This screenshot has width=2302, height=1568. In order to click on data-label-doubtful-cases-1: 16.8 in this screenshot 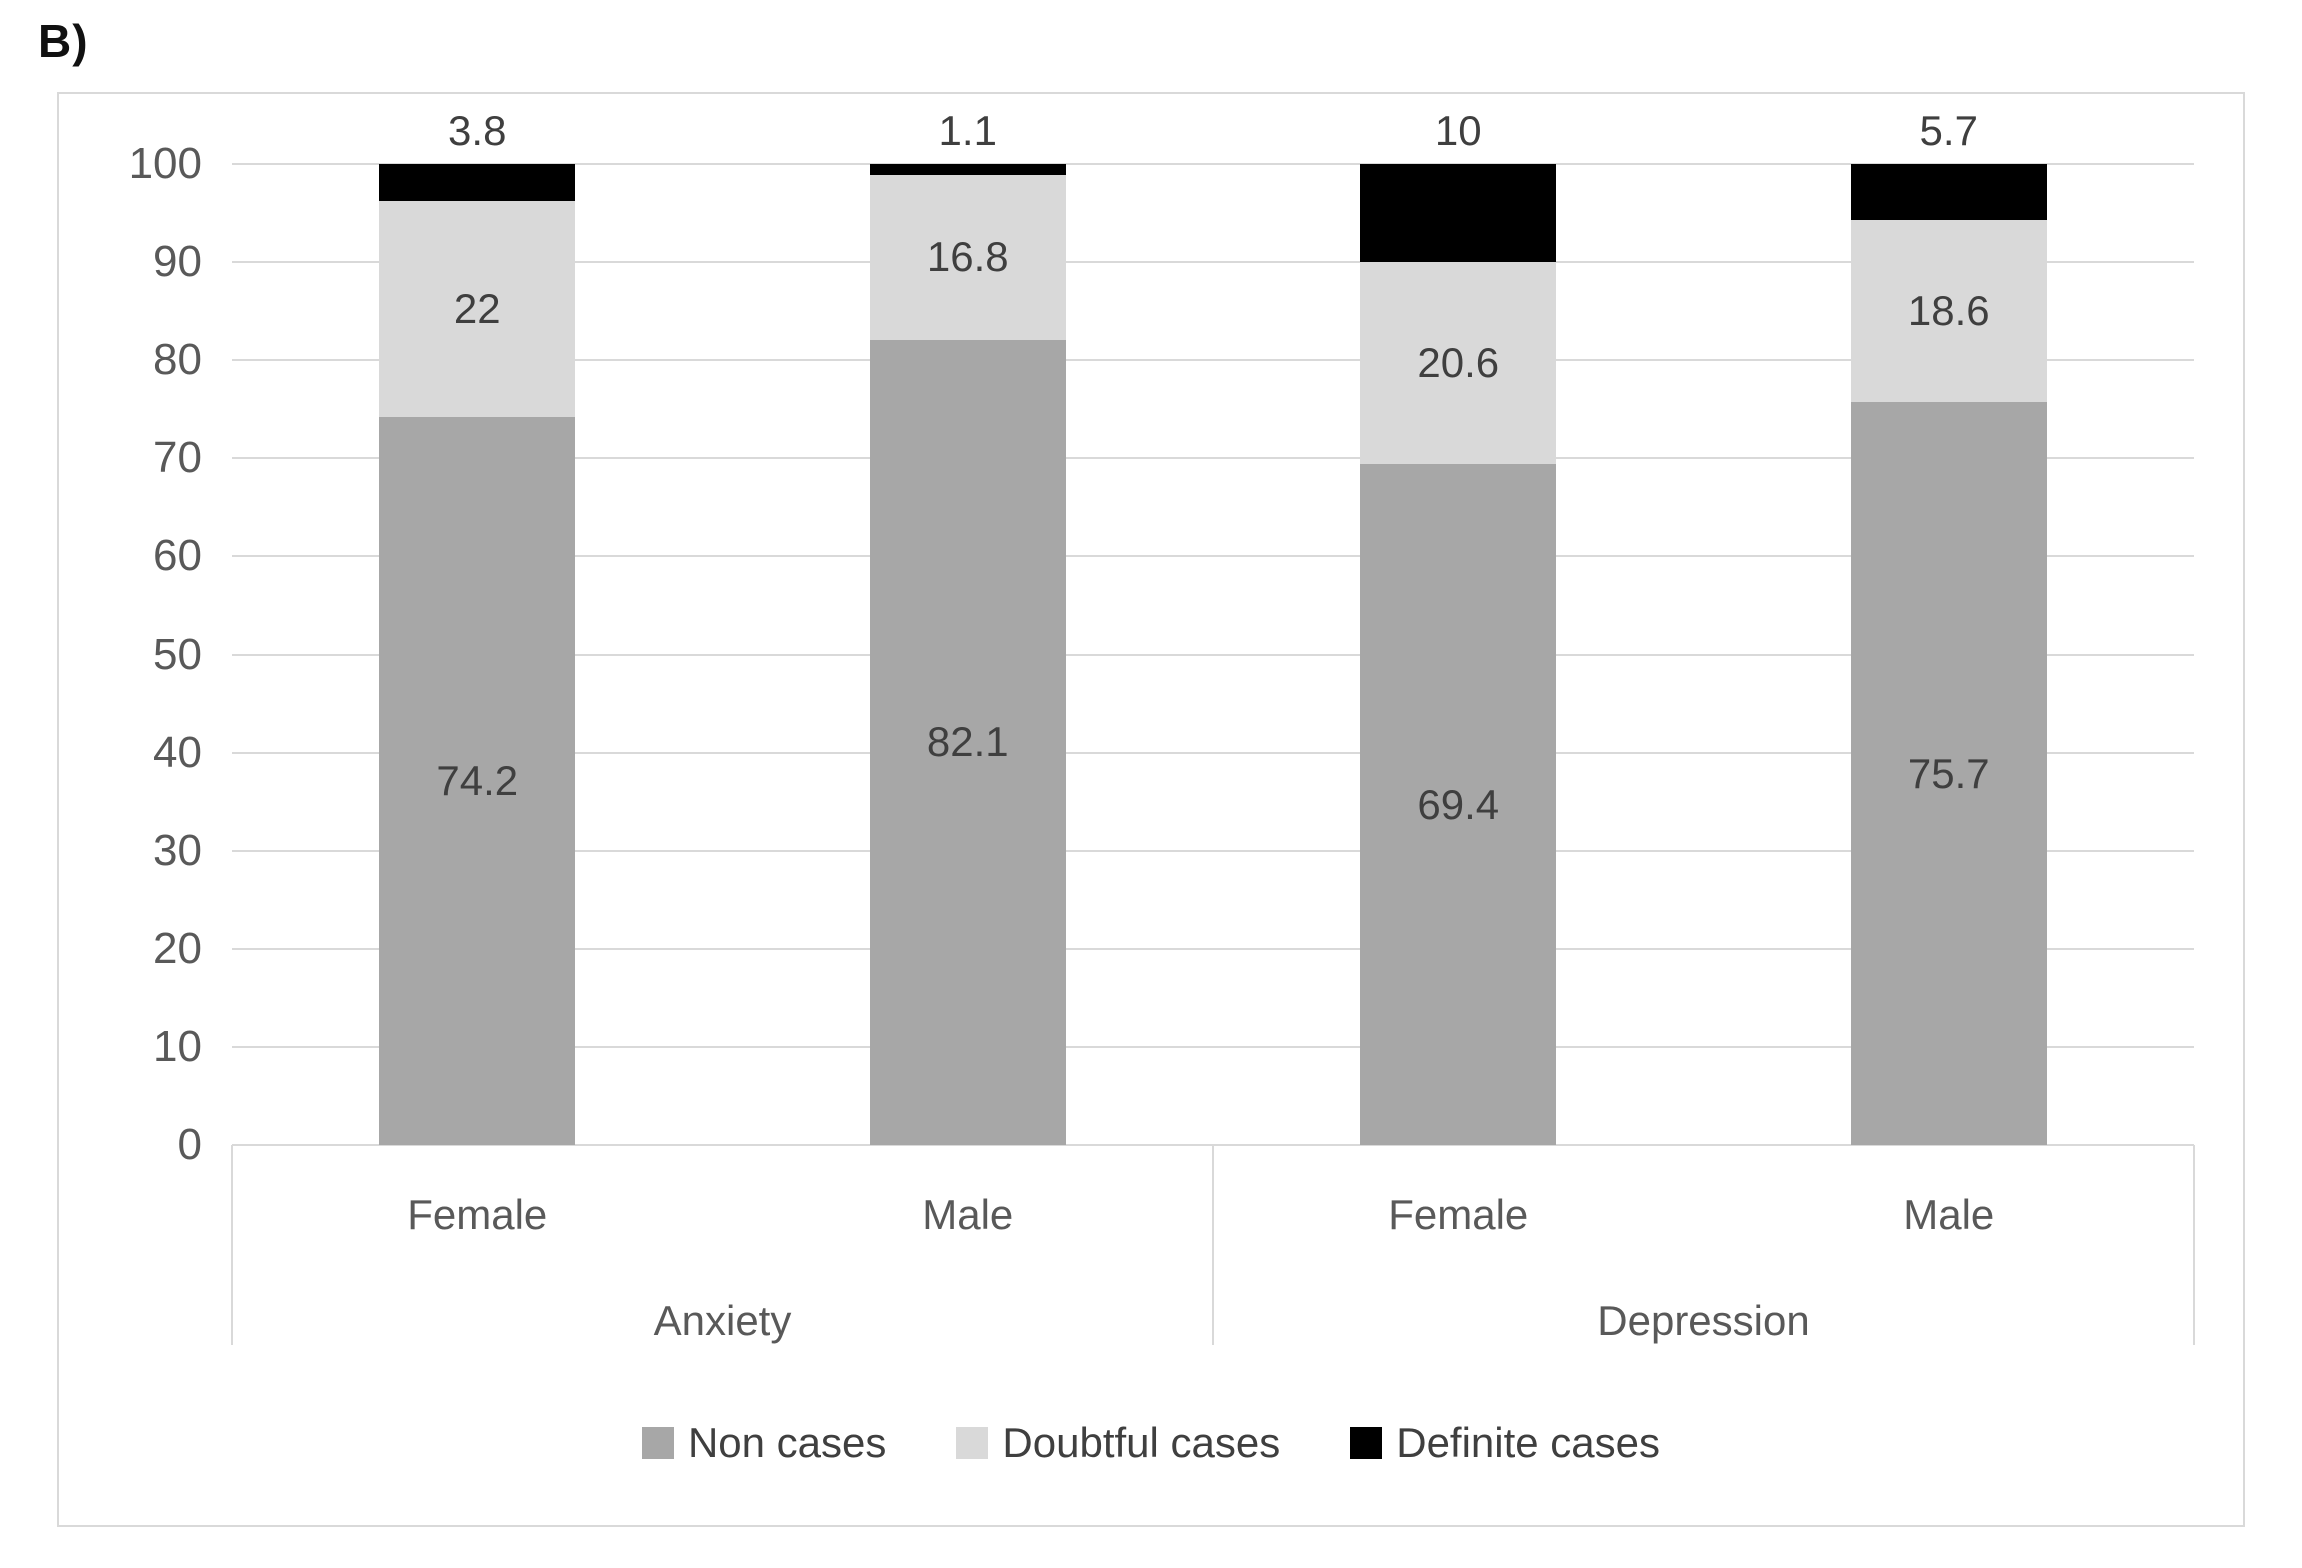, I will do `click(967, 257)`.